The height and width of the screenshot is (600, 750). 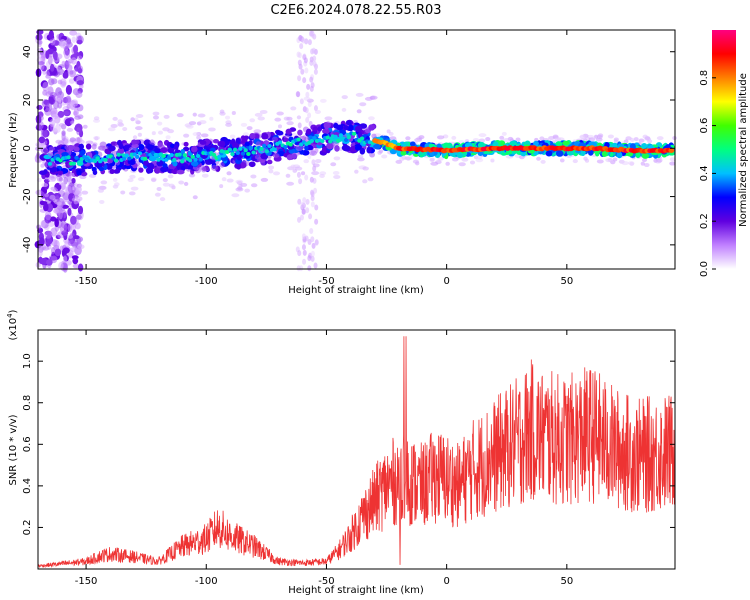 I want to click on spectrogram-y-tick-label: -40, so click(x=27, y=245).